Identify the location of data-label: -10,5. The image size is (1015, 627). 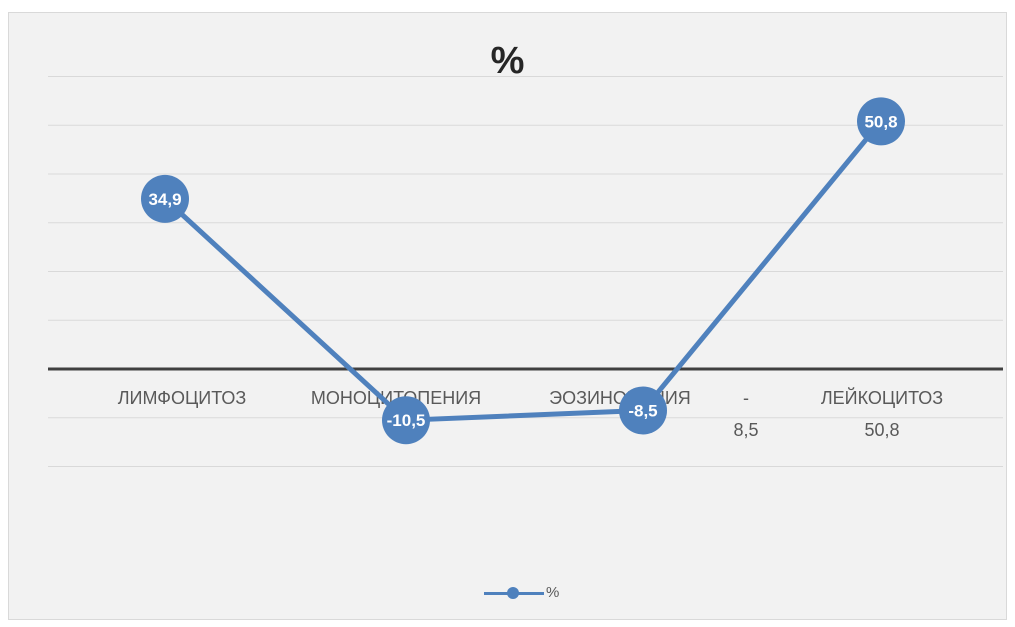
(406, 420).